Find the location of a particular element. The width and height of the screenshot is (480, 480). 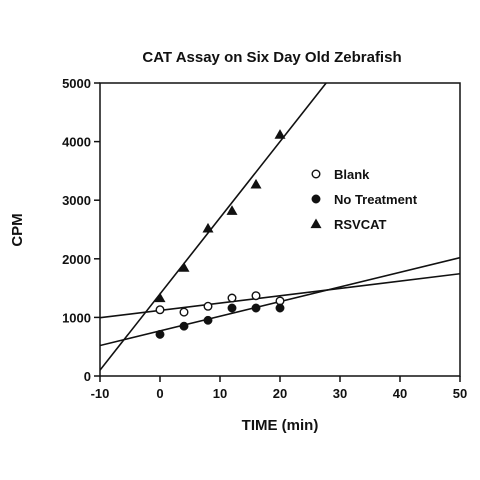

chart-title: CAT Assay on Six Day Old Zebrafish is located at coordinates (271, 57).